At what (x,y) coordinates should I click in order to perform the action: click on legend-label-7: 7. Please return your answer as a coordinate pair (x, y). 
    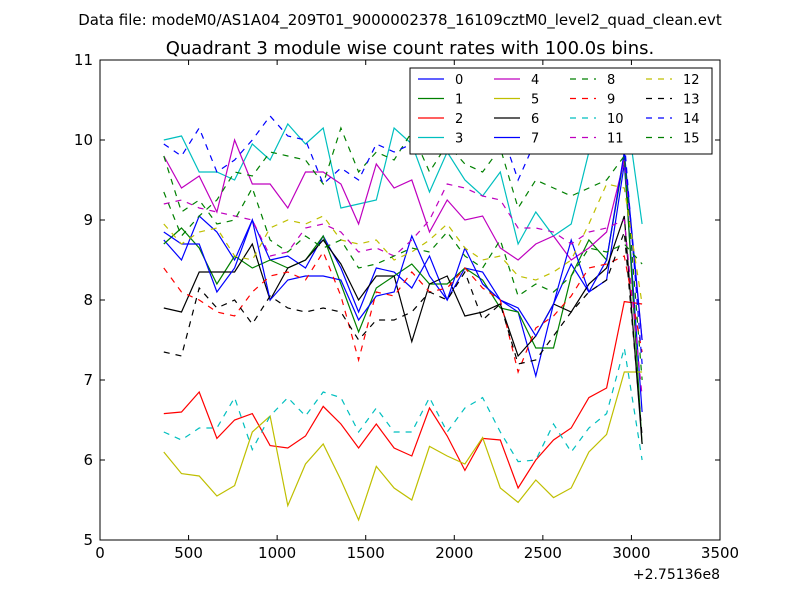
    Looking at the image, I should click on (535, 139).